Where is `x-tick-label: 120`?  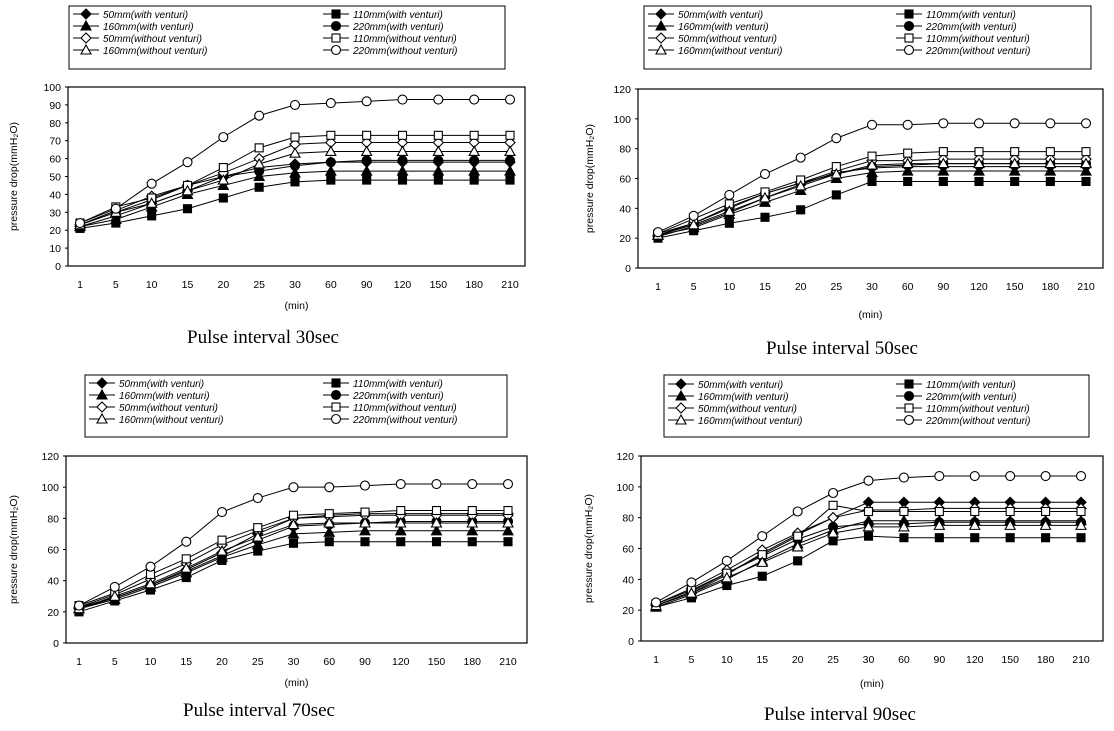
x-tick-label: 120 is located at coordinates (401, 662).